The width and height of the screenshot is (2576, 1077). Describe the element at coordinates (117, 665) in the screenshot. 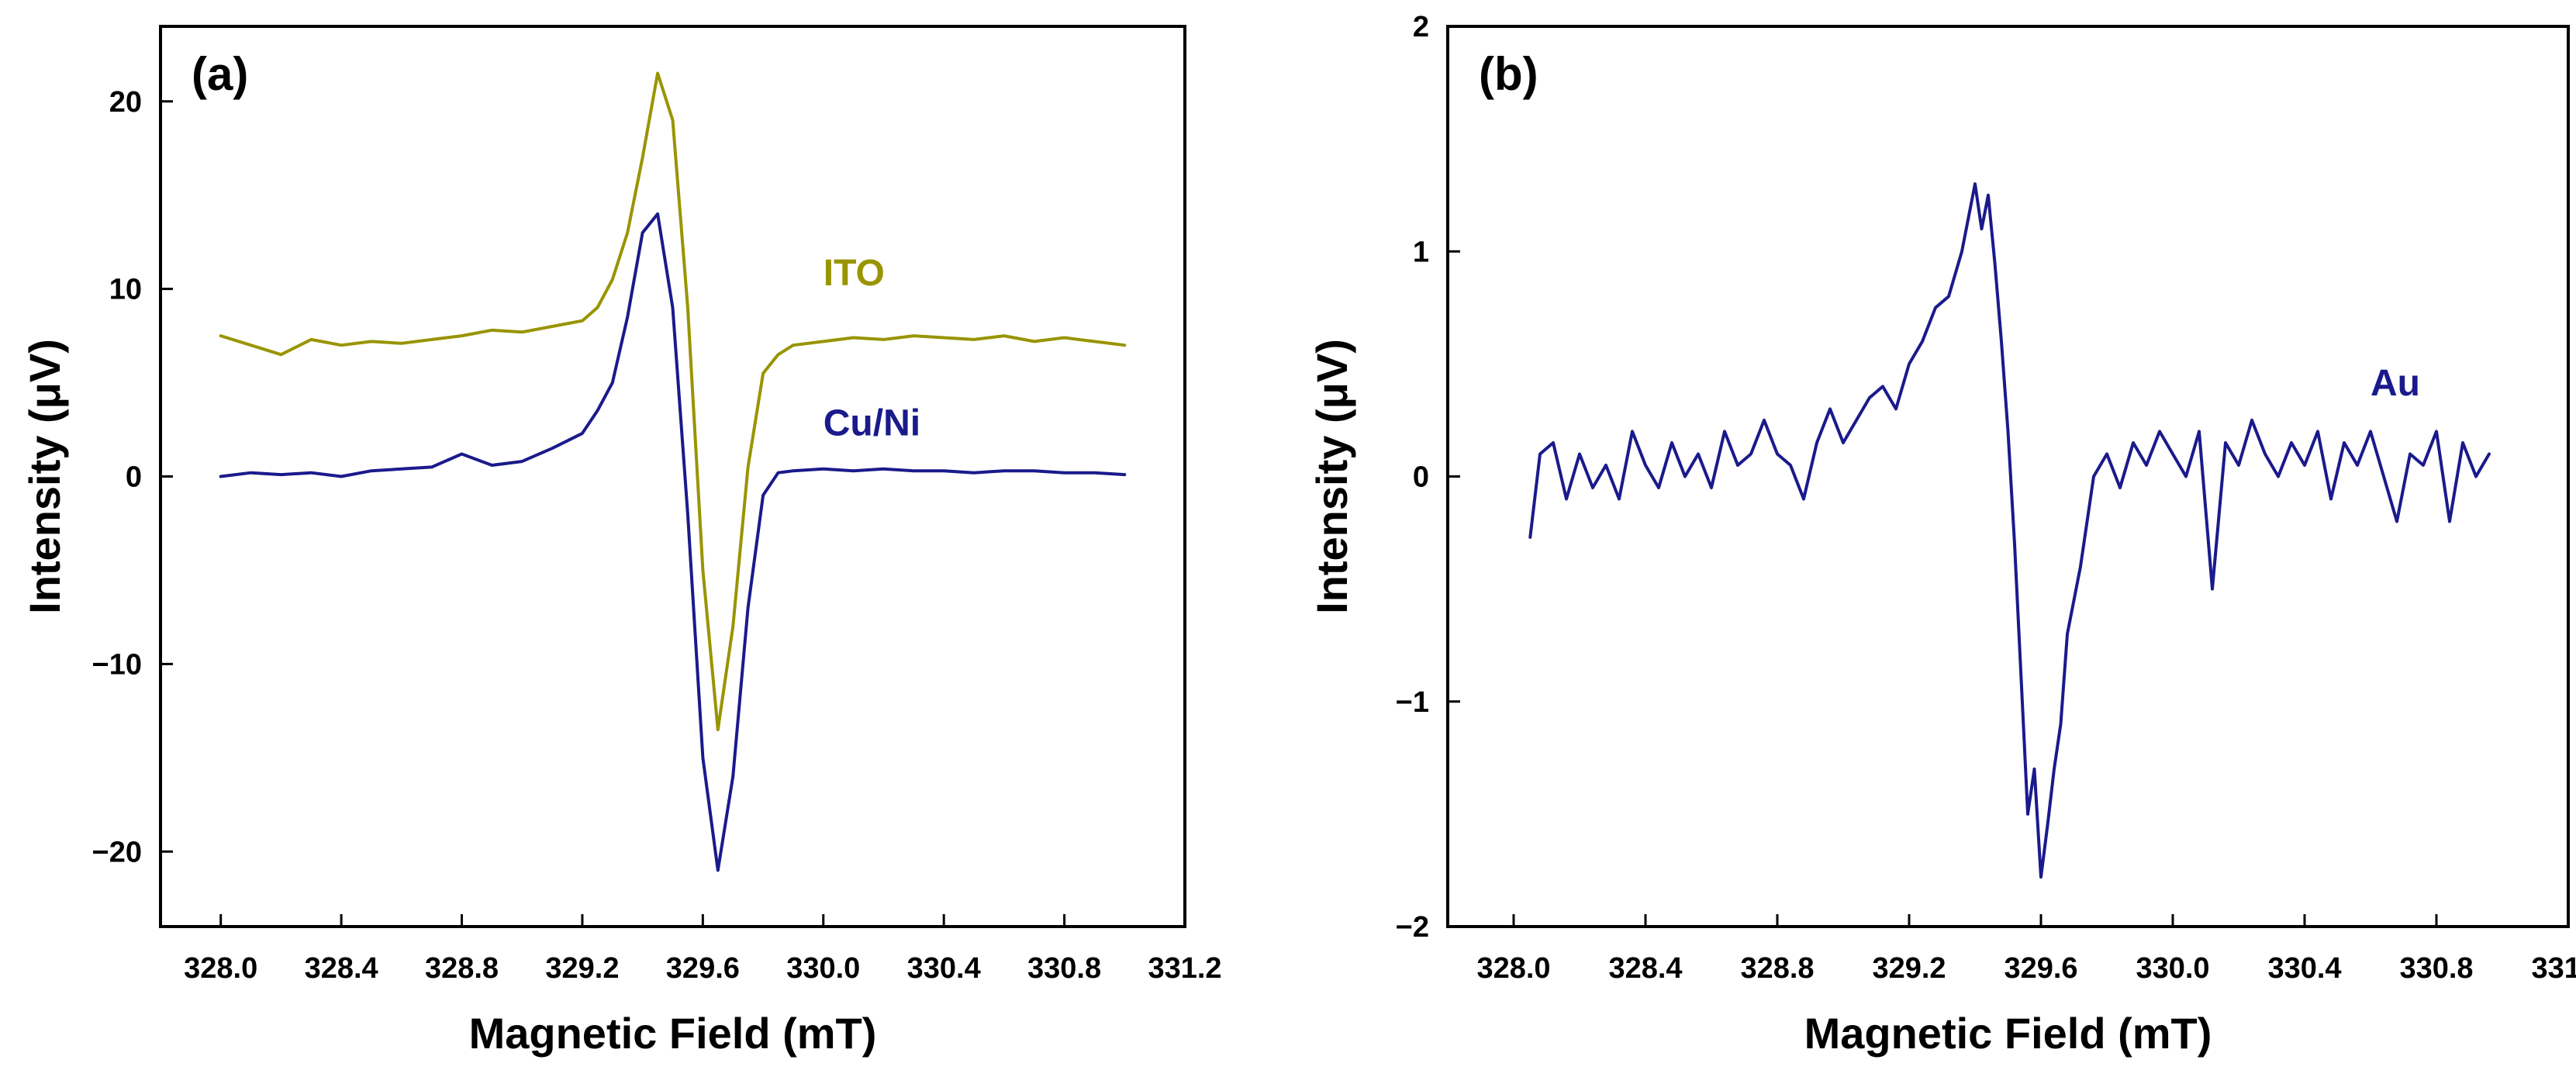

I see `y-tick-label: −10` at that location.